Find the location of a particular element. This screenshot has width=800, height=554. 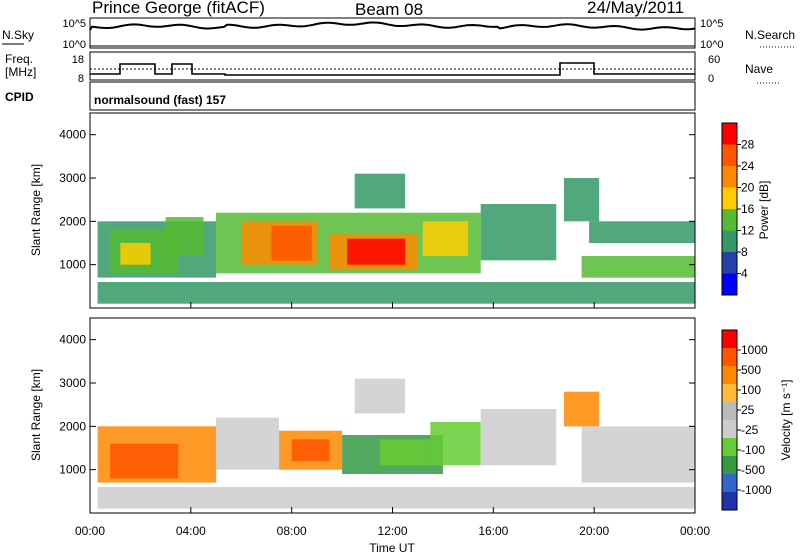

power-colorbar-label: Power [dB] is located at coordinates (764, 210).